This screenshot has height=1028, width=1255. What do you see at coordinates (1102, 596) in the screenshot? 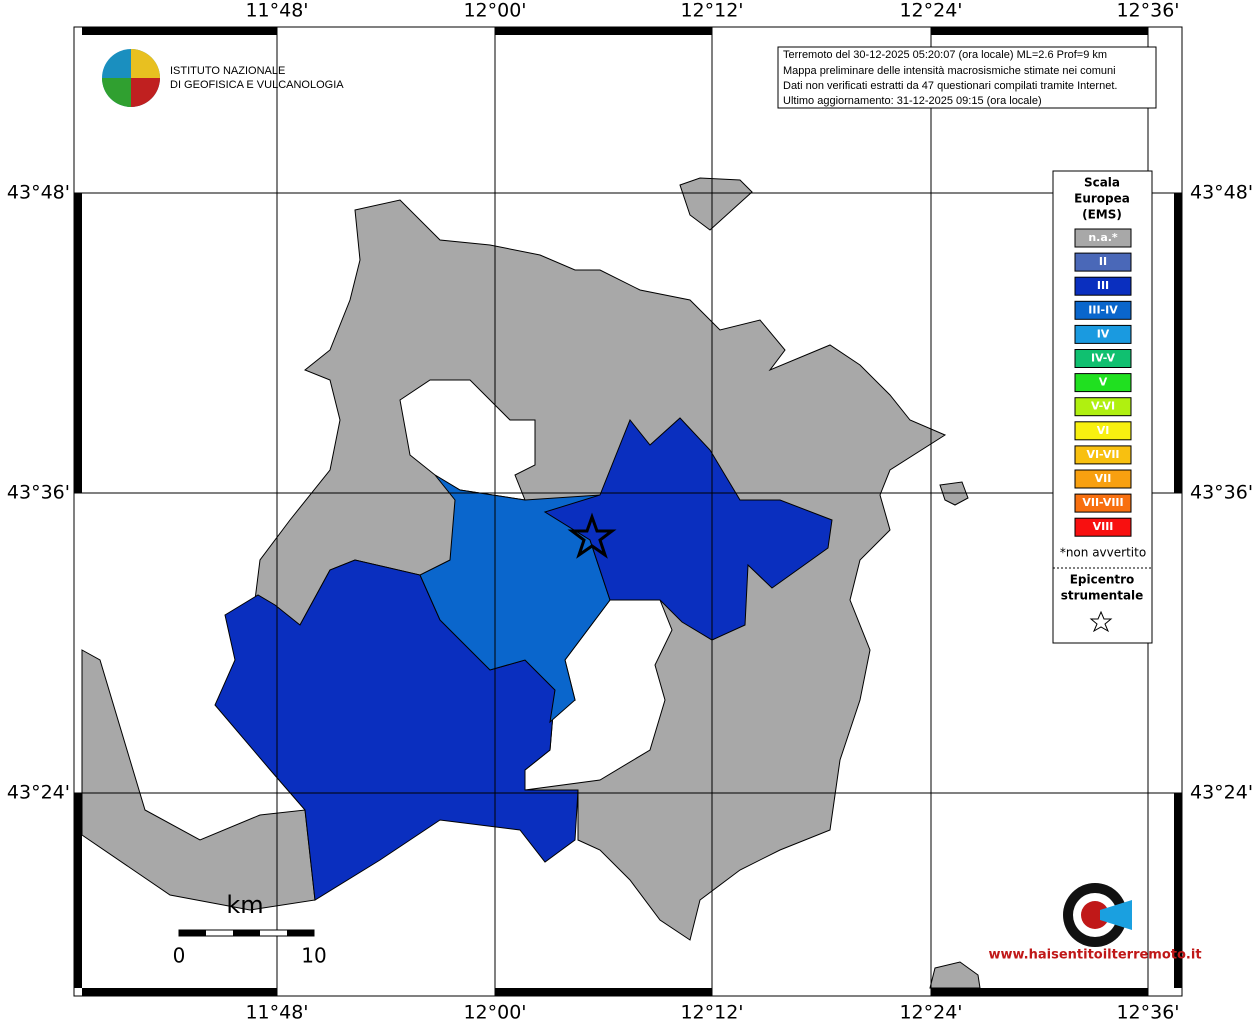
I see `legend-epicenter: strumentale` at bounding box center [1102, 596].